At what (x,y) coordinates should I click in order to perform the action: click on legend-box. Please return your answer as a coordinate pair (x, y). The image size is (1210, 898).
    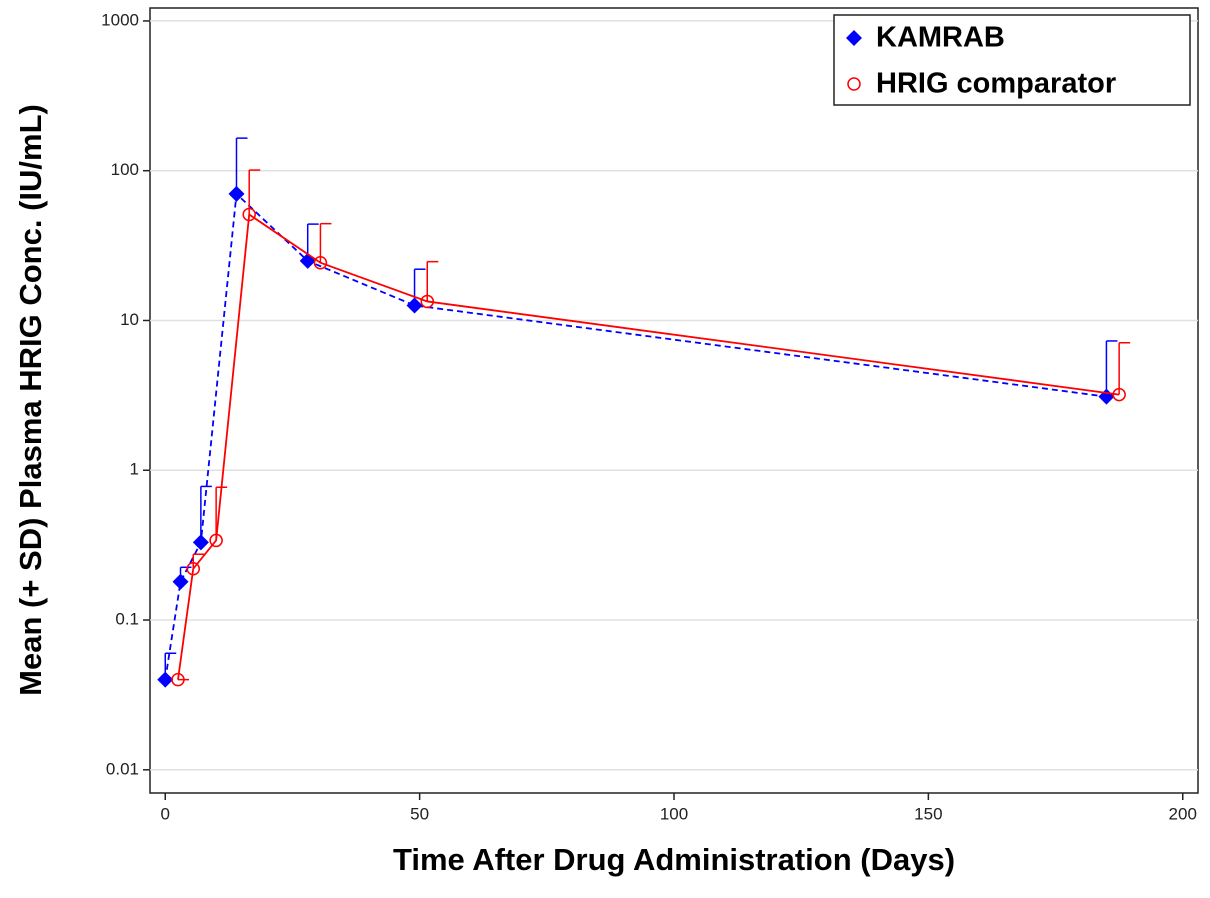
    Looking at the image, I should click on (1012, 60).